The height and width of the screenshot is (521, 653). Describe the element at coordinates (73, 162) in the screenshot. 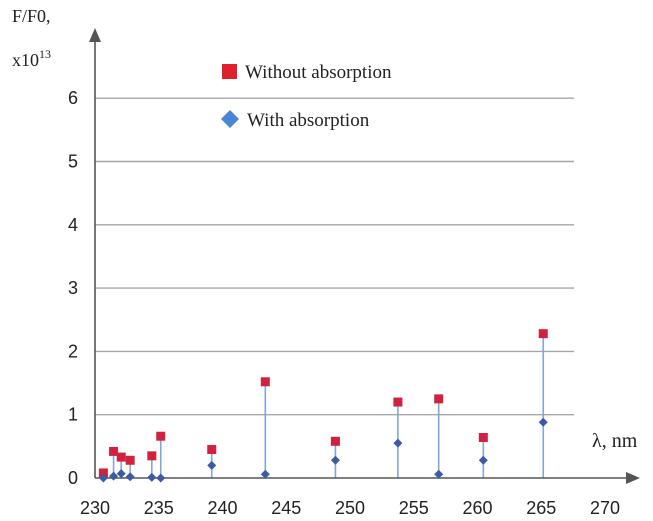

I see `y-tick-label-5: 5` at that location.